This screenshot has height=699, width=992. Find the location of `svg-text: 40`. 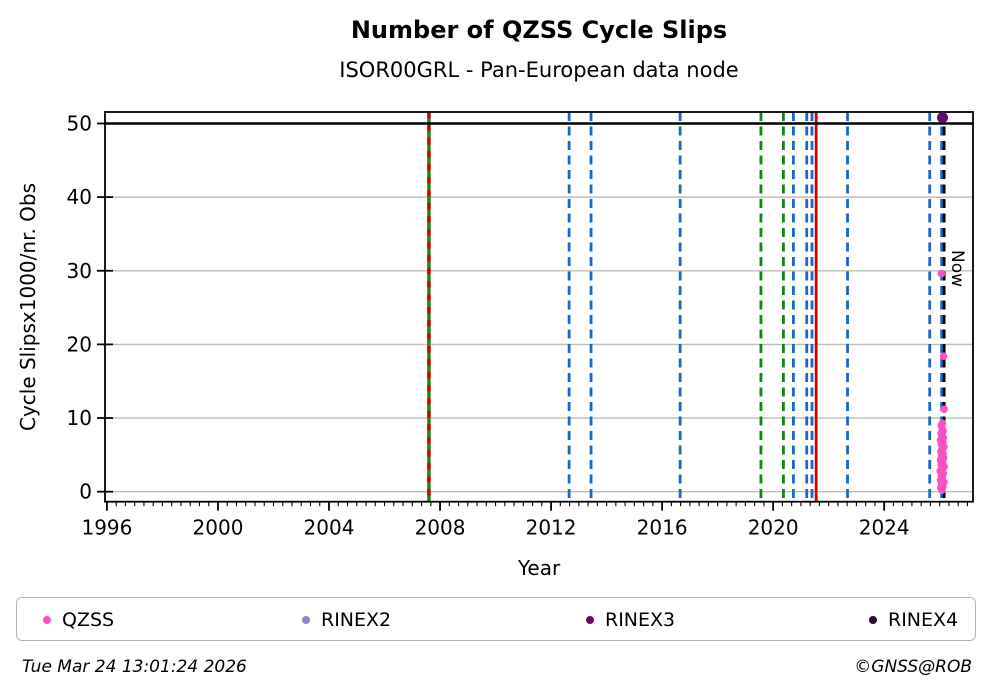

svg-text: 40 is located at coordinates (79, 197).